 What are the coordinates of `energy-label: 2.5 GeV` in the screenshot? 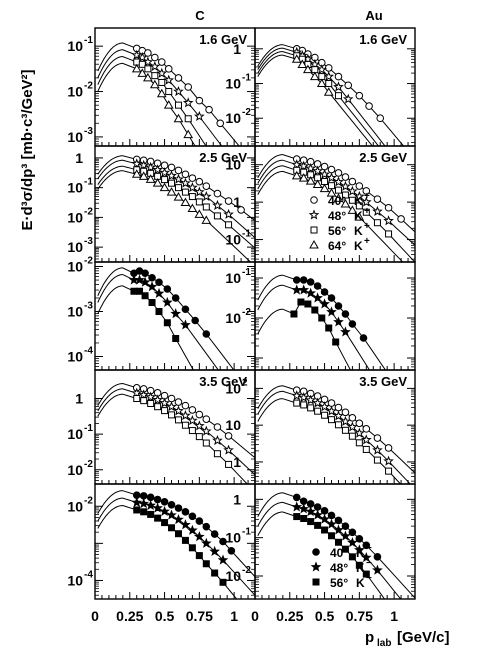 It's located at (383, 157).